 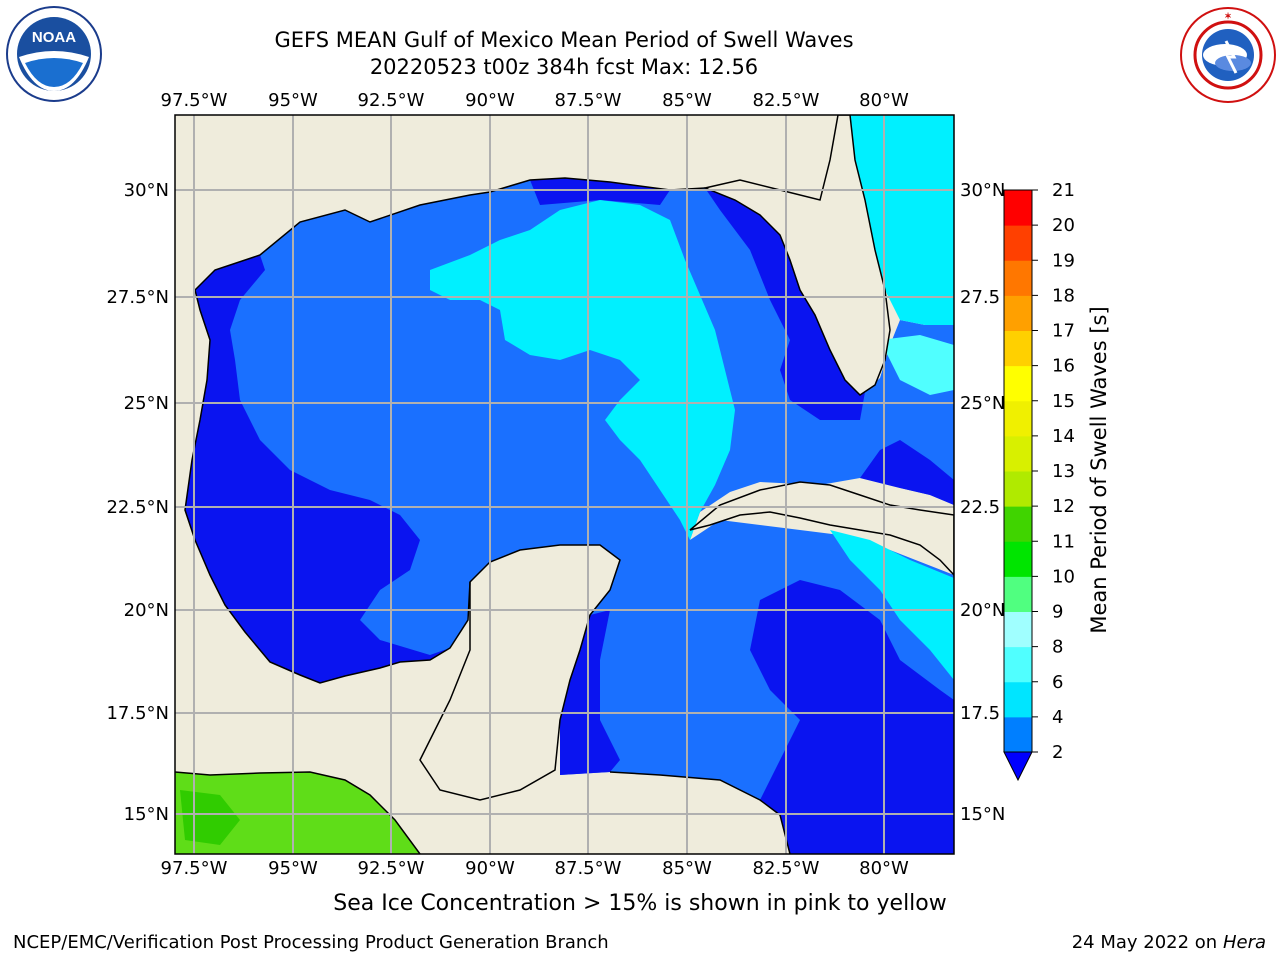 I want to click on colorbar-tick-label: 2, so click(x=1057, y=752).